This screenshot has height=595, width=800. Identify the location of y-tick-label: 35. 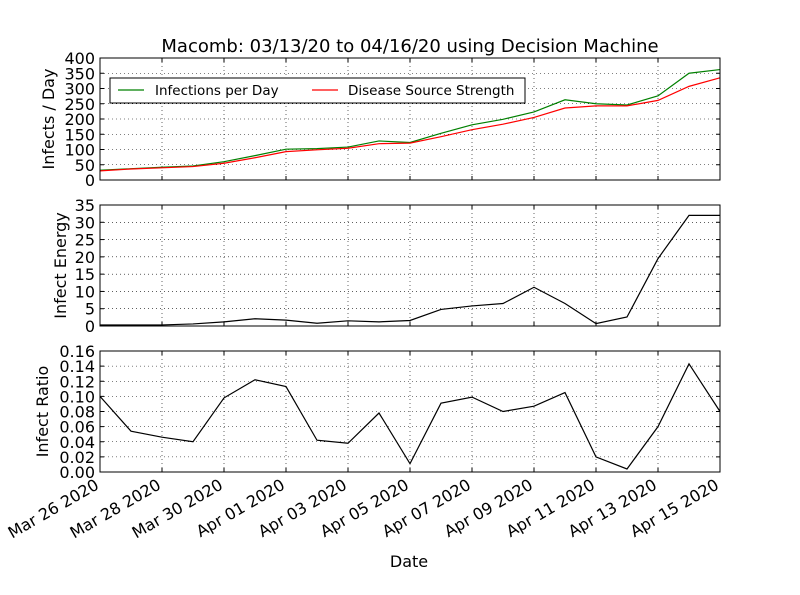
(85, 205).